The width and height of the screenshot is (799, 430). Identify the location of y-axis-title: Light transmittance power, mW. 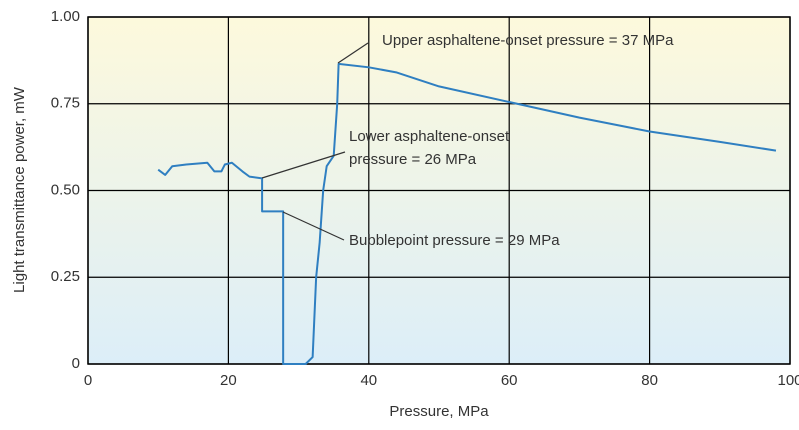
(19, 189).